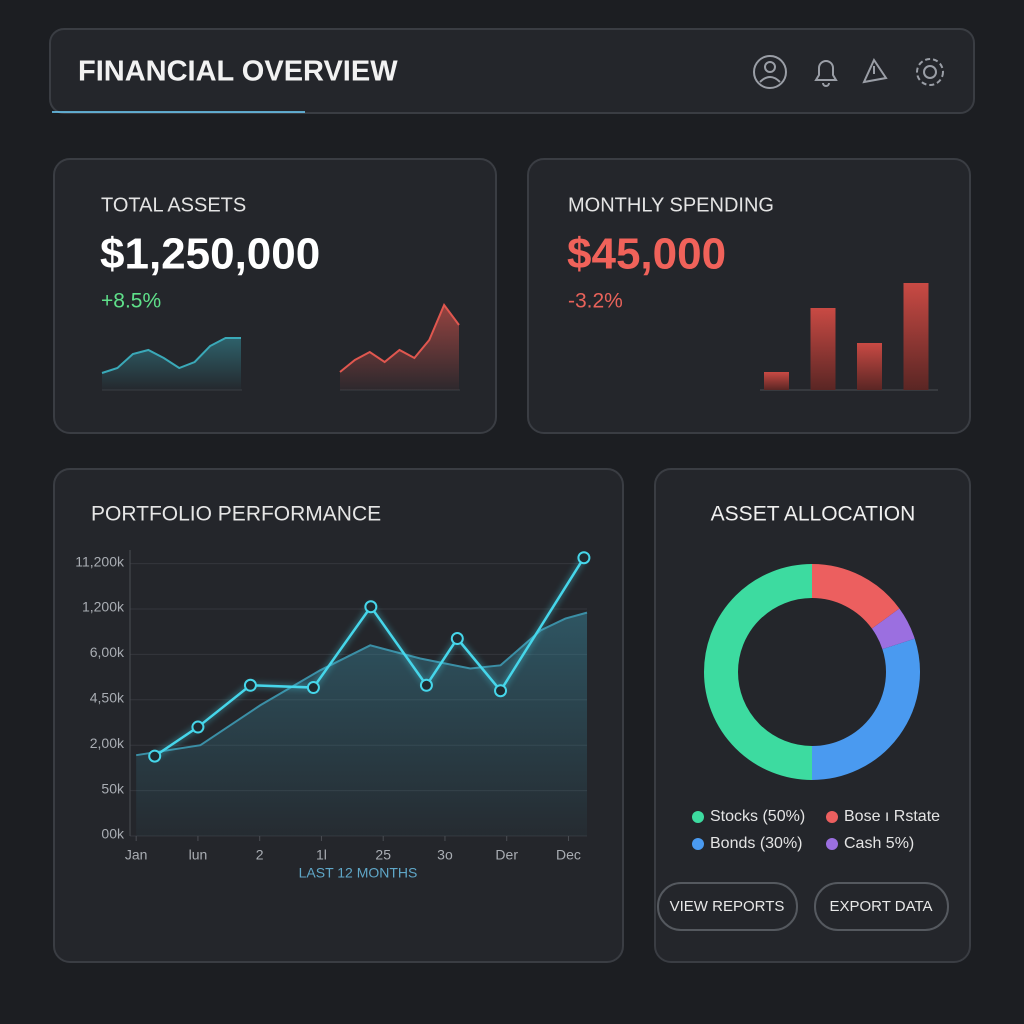 This screenshot has height=1024, width=1024. I want to click on profile-icon, so click(770, 72).